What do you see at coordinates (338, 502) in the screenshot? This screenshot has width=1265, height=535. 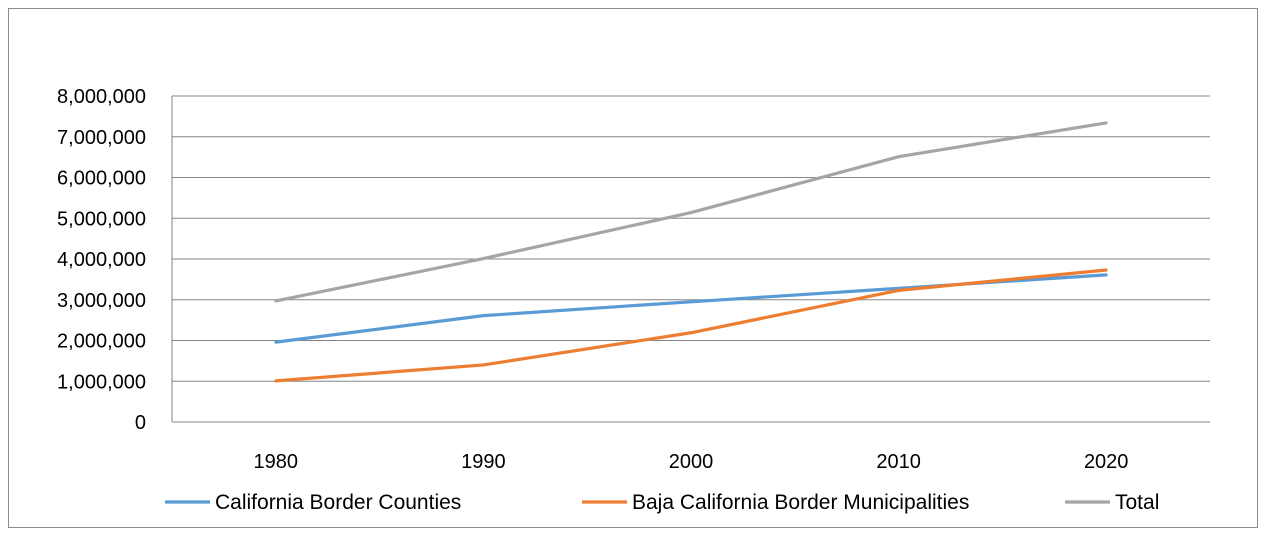 I see `legend-label-0: California Border Counties` at bounding box center [338, 502].